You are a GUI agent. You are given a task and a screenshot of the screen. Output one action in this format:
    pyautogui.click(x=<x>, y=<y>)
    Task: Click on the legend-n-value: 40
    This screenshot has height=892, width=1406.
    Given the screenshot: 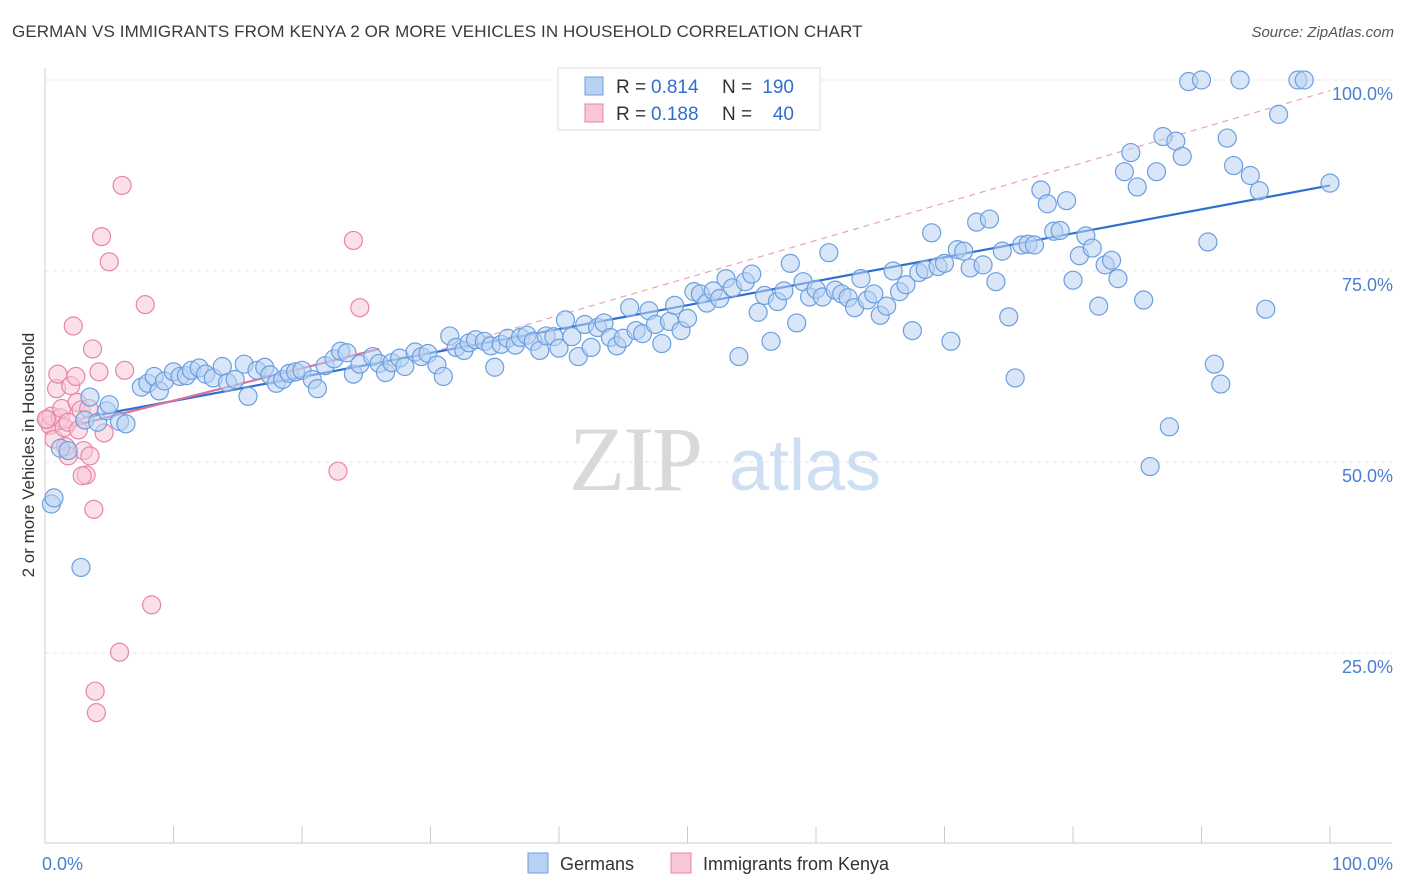 What is the action you would take?
    pyautogui.click(x=783, y=114)
    